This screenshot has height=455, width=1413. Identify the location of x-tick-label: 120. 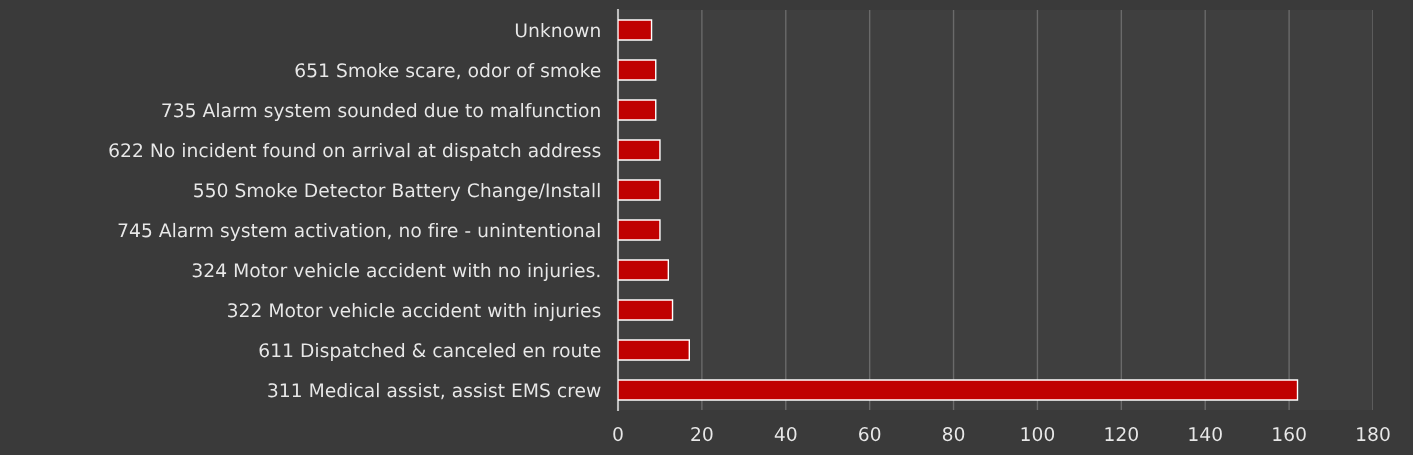
(1121, 434).